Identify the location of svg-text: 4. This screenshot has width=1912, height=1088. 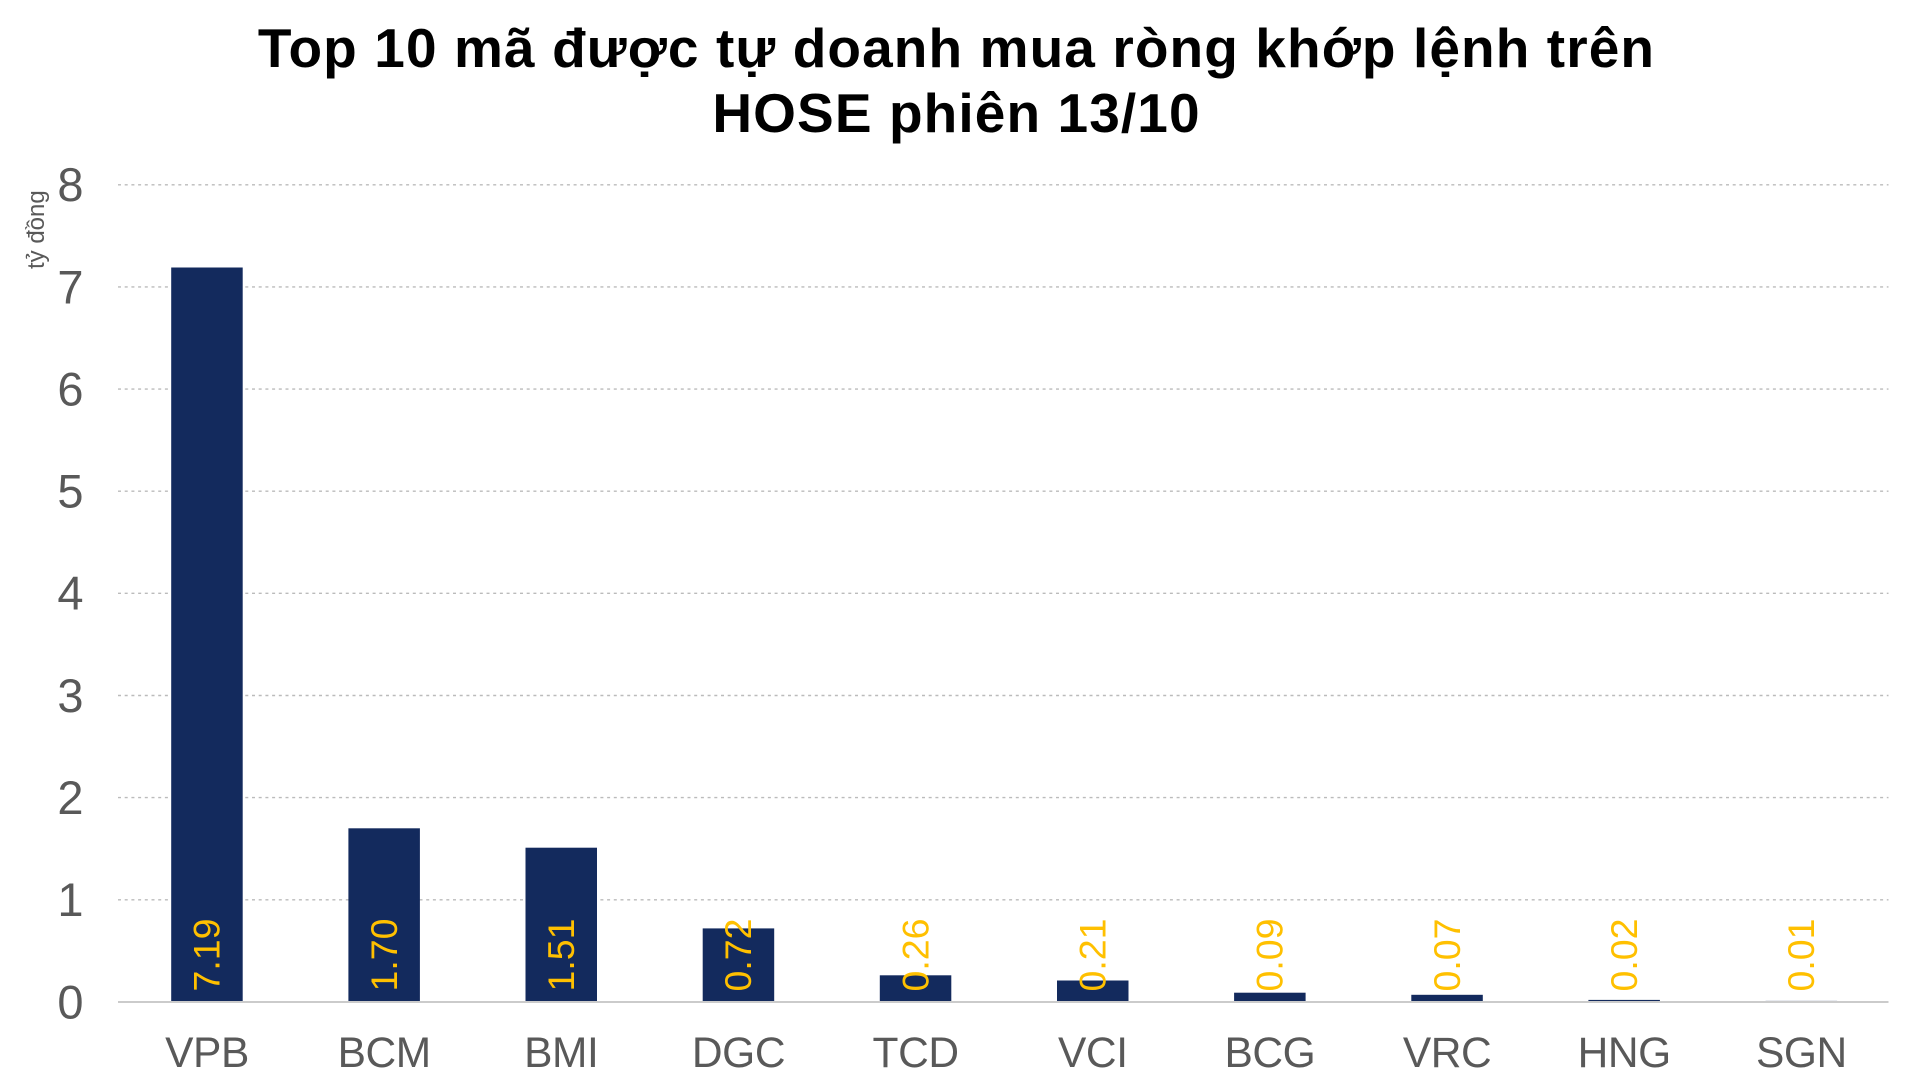
(70, 593).